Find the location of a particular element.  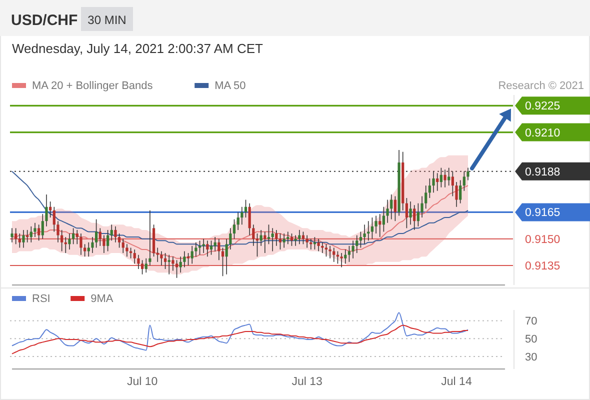

chart-title: USD/CHF is located at coordinates (44, 20).